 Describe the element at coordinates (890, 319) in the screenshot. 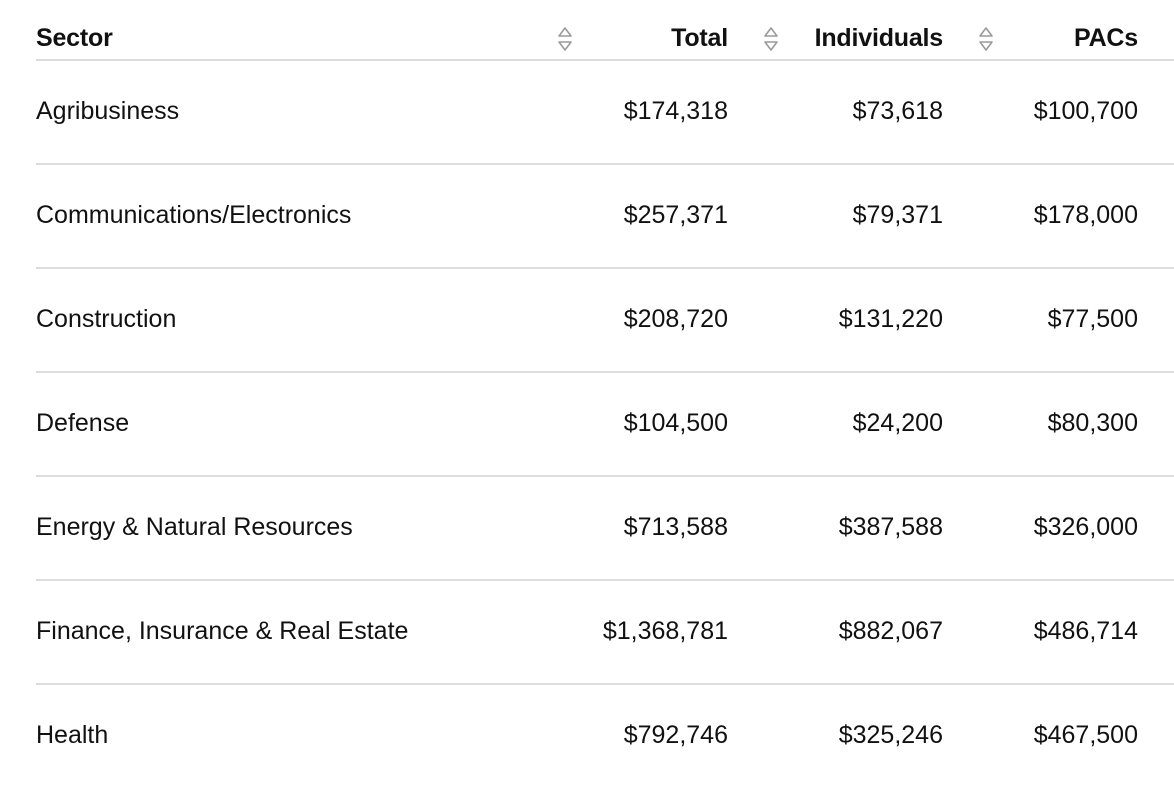

I see `cell-individuals: $131,220` at that location.